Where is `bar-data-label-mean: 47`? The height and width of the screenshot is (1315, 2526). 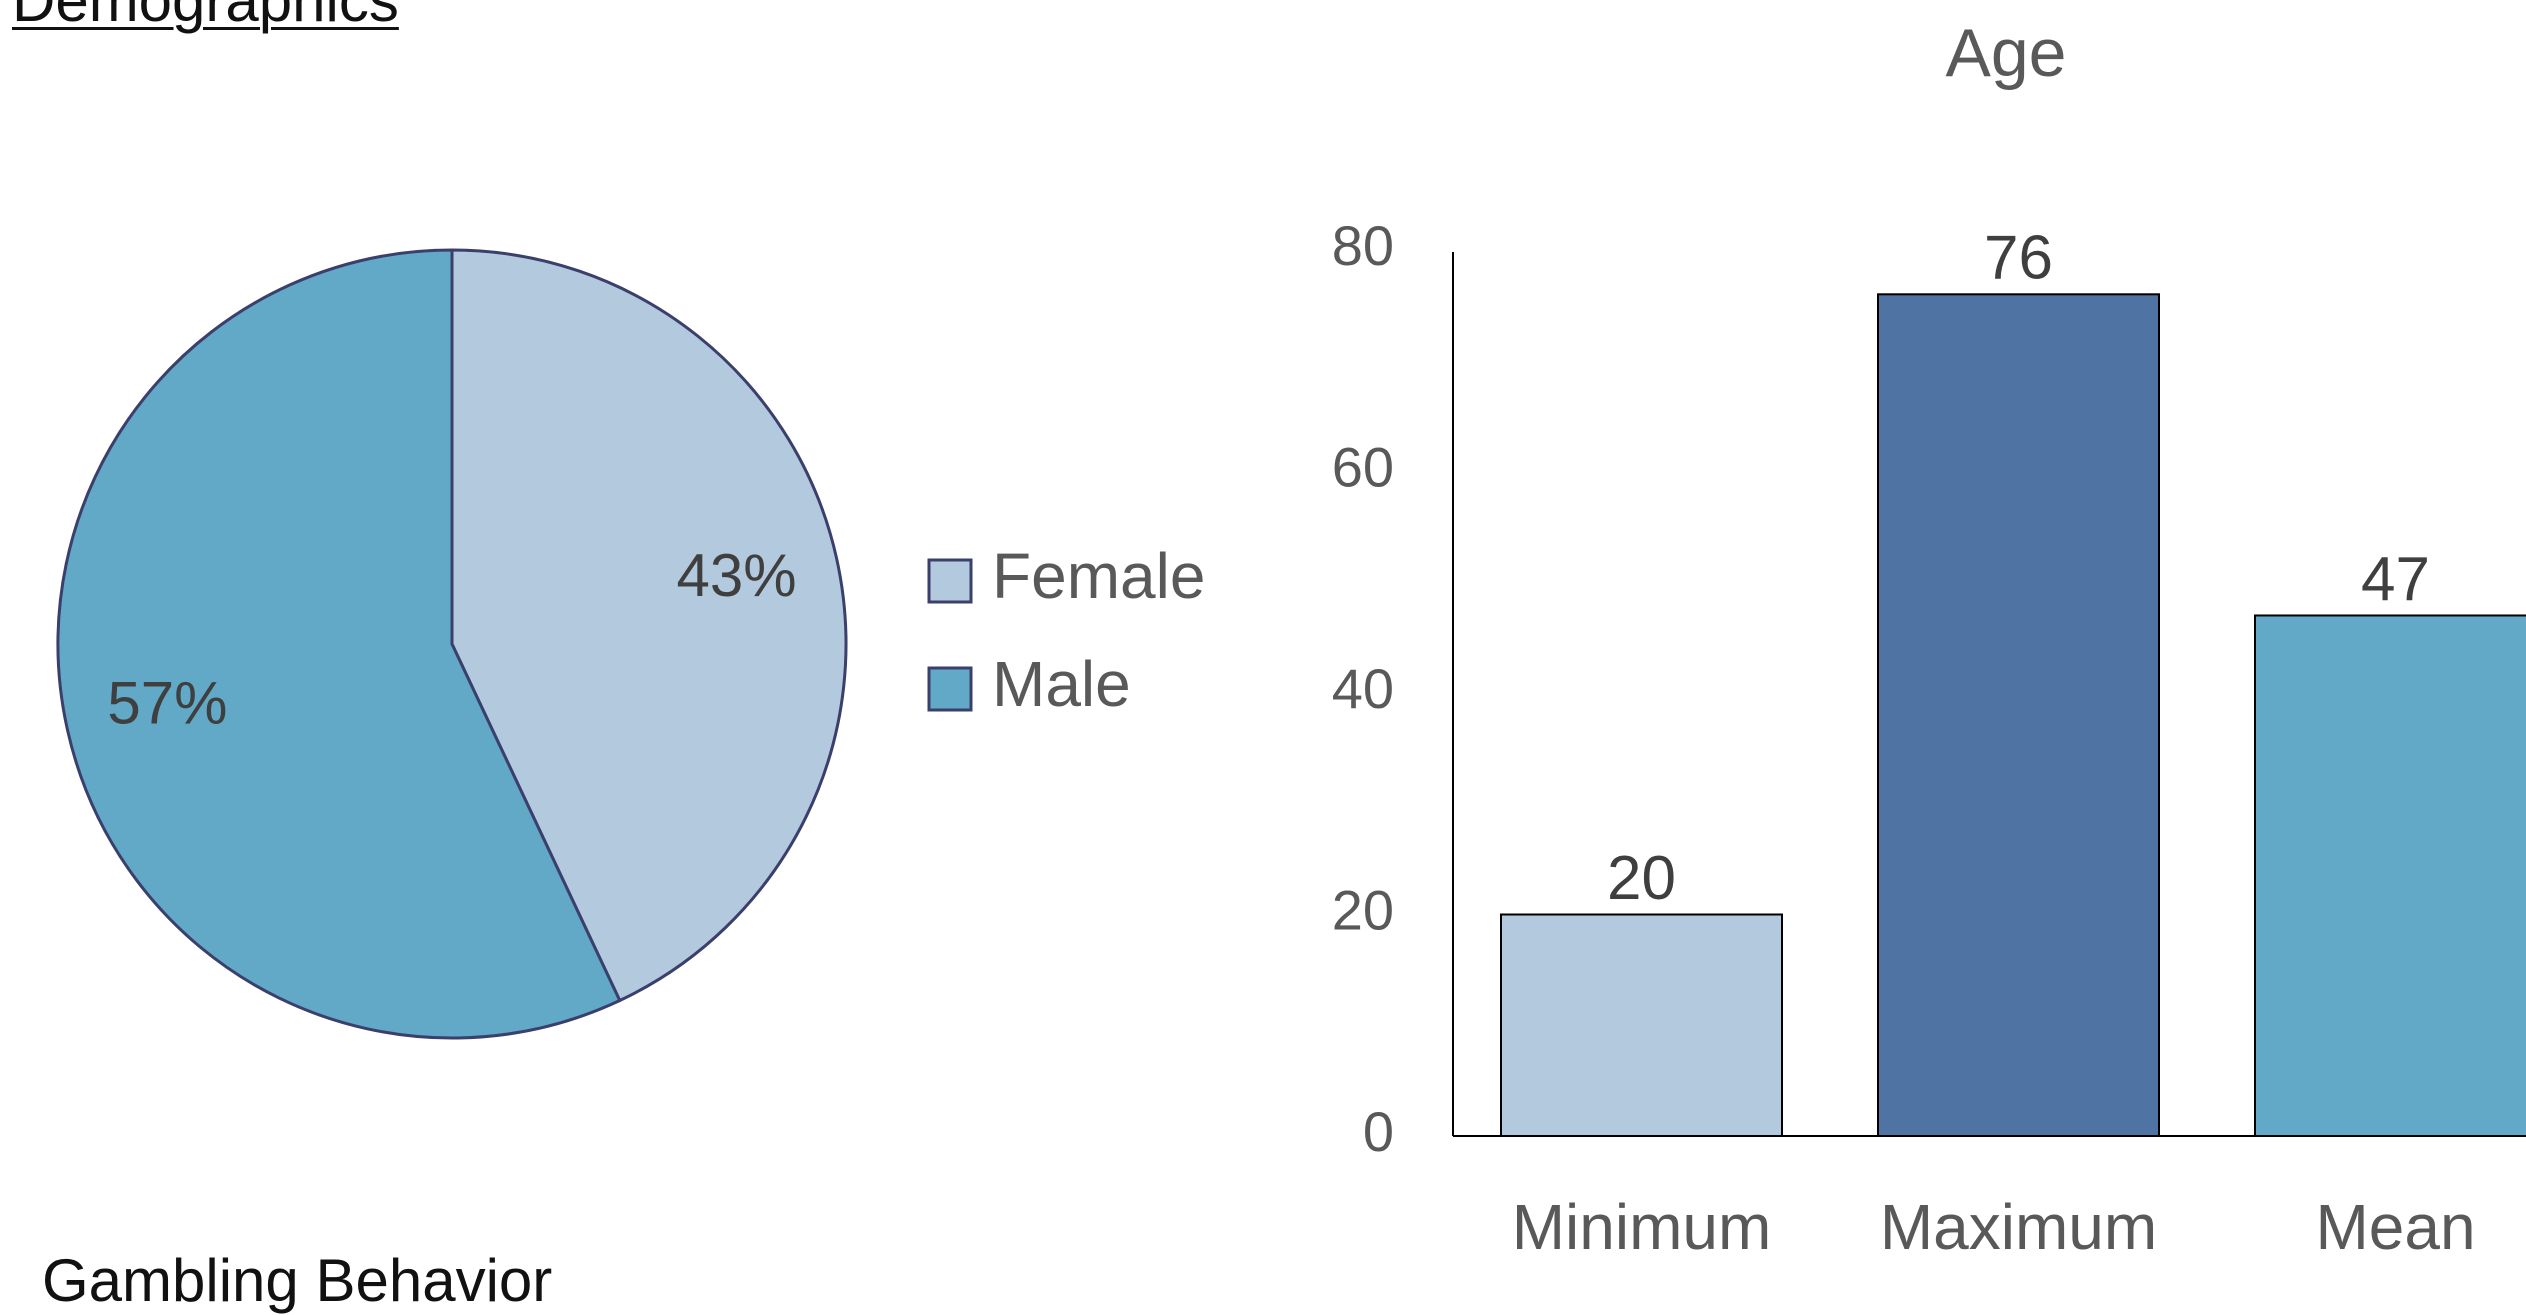
bar-data-label-mean: 47 is located at coordinates (2395, 579).